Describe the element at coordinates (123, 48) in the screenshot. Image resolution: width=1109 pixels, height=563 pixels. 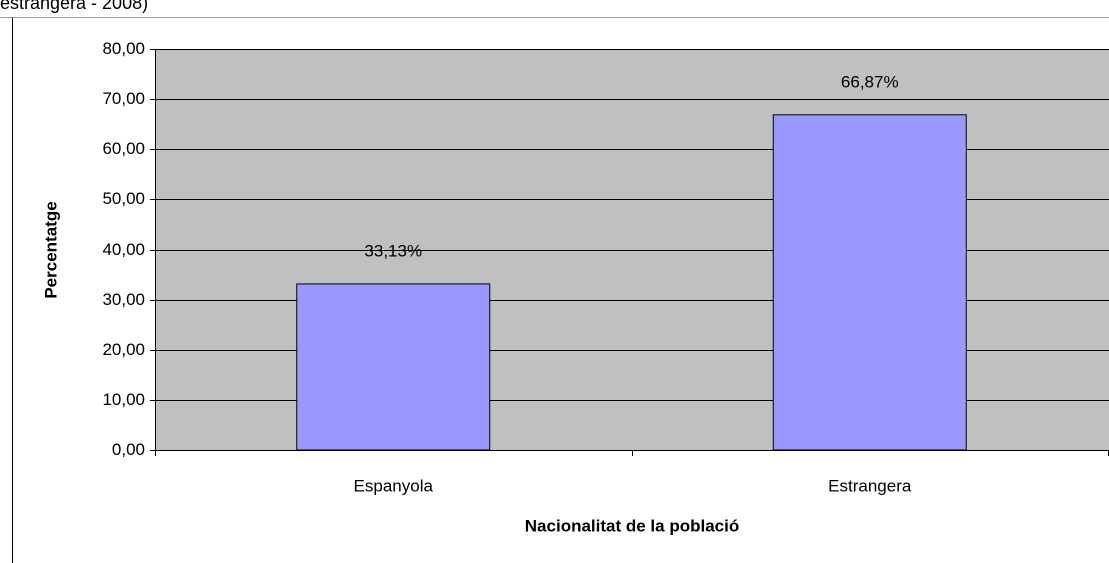
I see `y-tick-label: 80,00` at that location.